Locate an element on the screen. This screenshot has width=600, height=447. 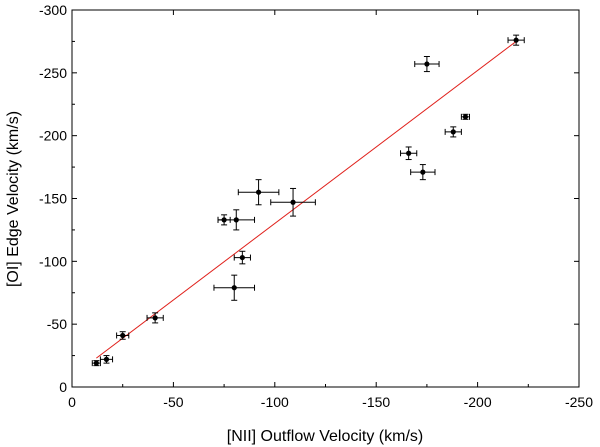
x-tick-label: -100 is located at coordinates (275, 402).